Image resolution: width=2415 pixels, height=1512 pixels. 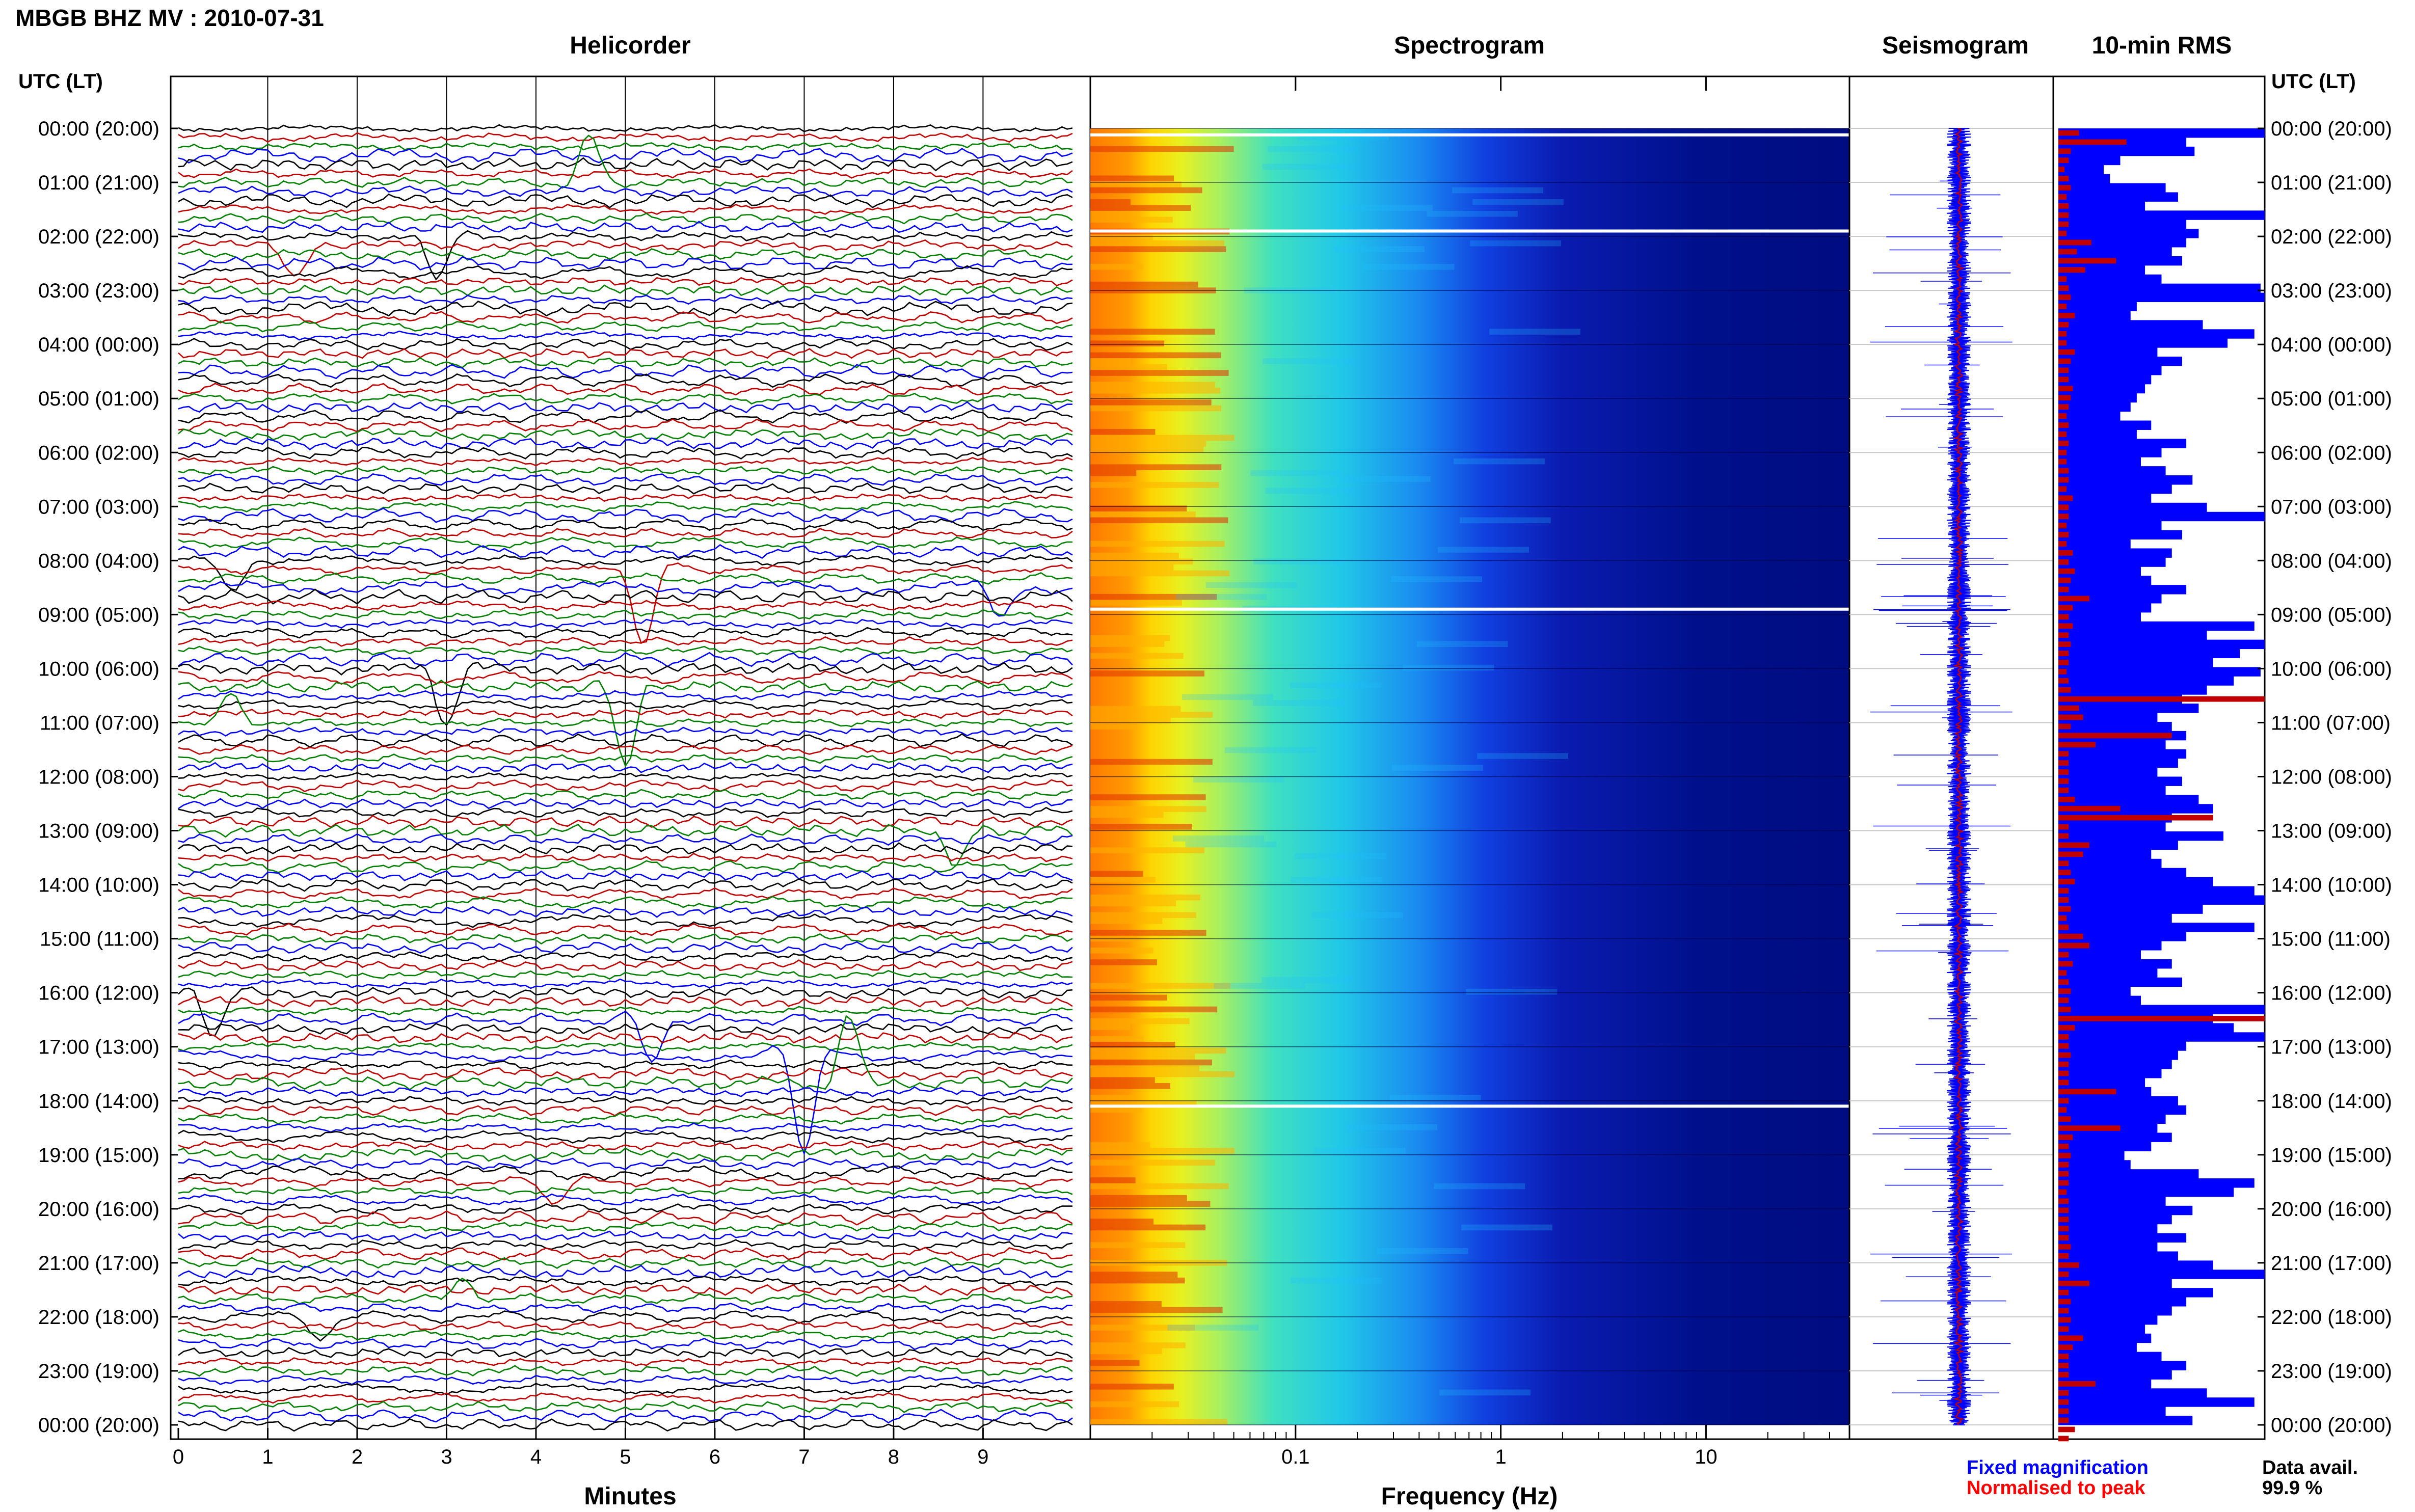 What do you see at coordinates (1706, 1457) in the screenshot?
I see `spectrogram-xtick-label: 10` at bounding box center [1706, 1457].